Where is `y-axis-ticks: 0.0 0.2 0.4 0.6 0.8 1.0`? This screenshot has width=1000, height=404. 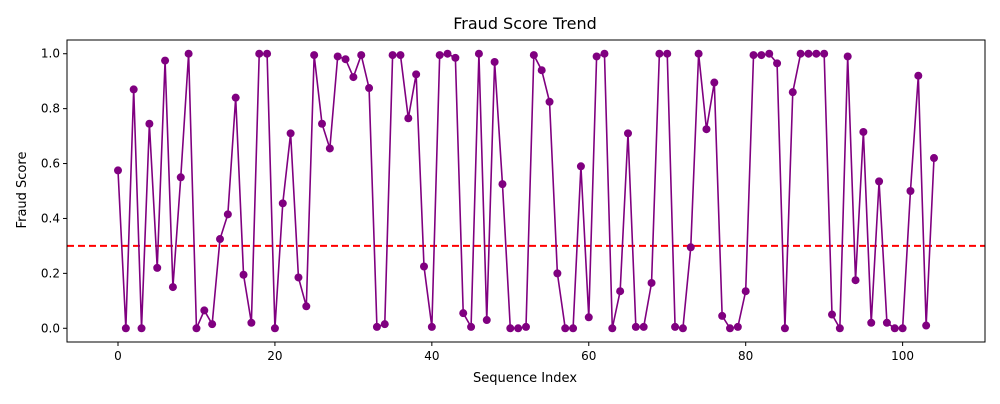
y-axis-ticks: 0.0 0.2 0.4 0.6 0.8 1.0 is located at coordinates (54, 191).